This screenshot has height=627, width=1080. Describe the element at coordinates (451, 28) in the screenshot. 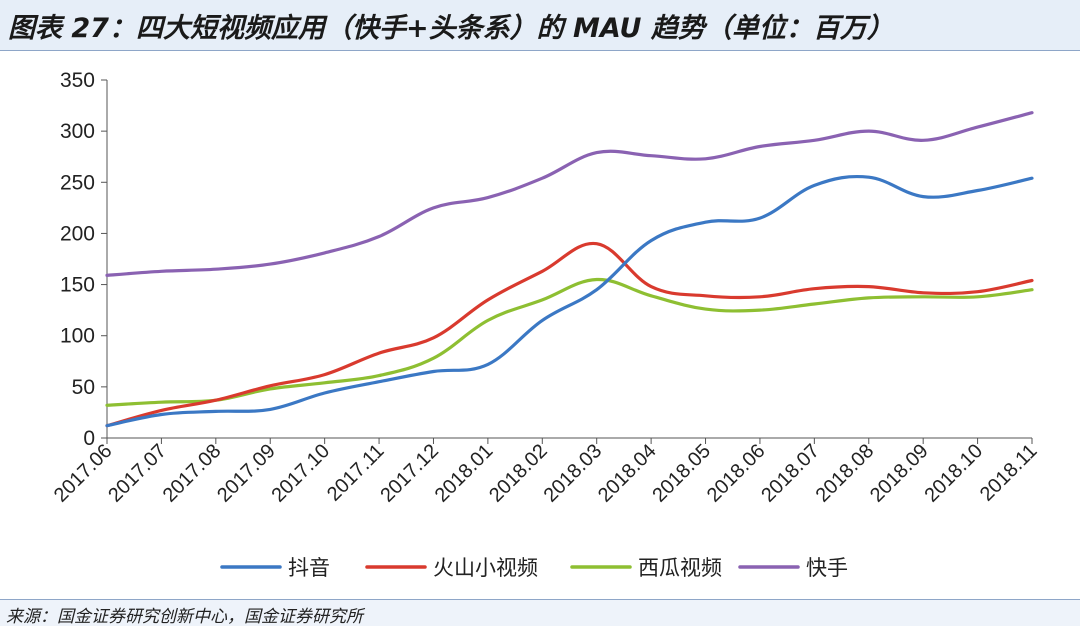

I see `chart-title: 图表 27：四大短视频应用（快手+头条系）的 MAU 趋势（单位：百万）` at that location.